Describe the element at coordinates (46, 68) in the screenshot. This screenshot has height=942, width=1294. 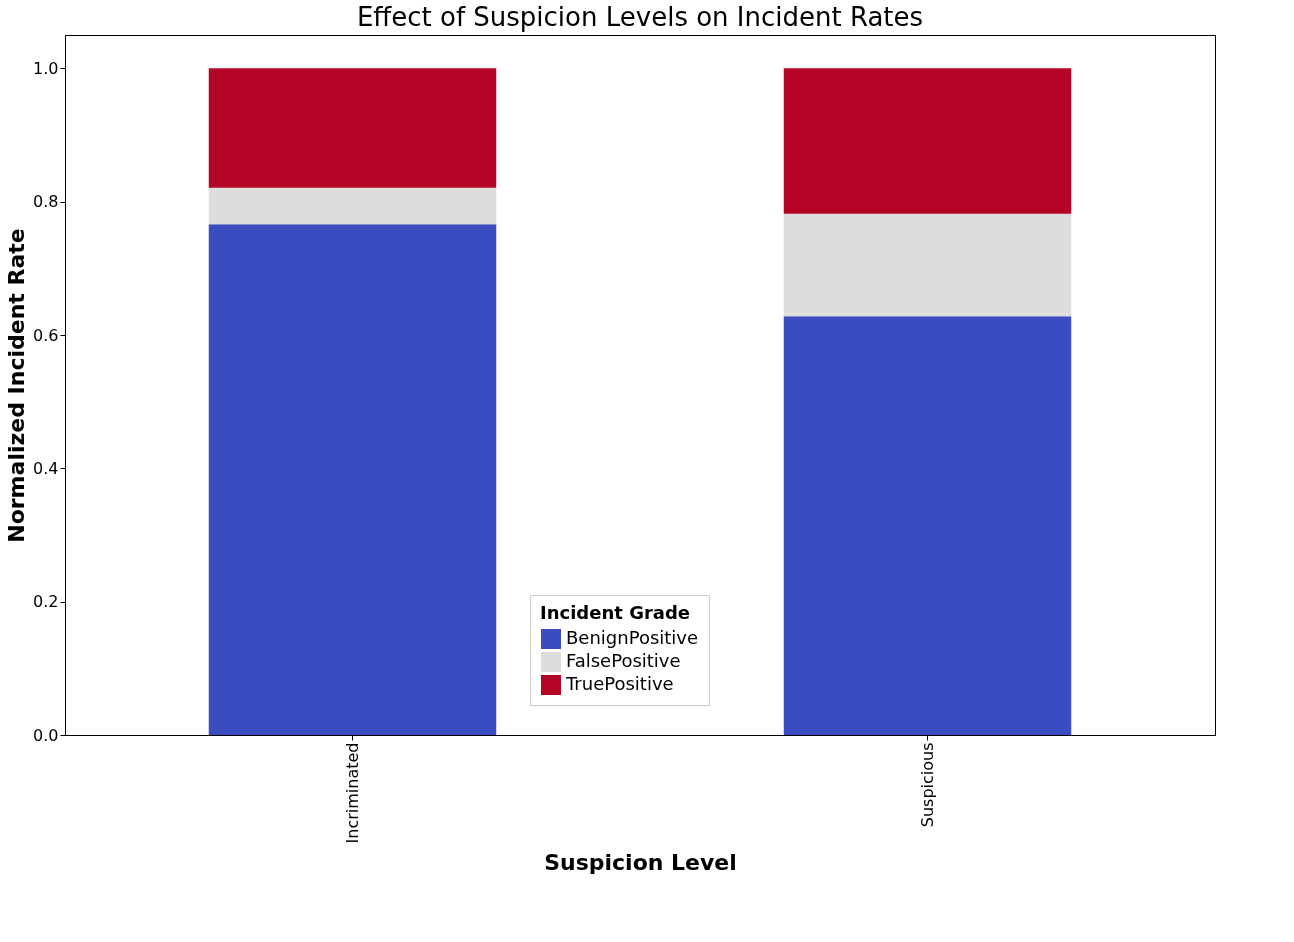
I see `y-tick-label: 1.0` at that location.